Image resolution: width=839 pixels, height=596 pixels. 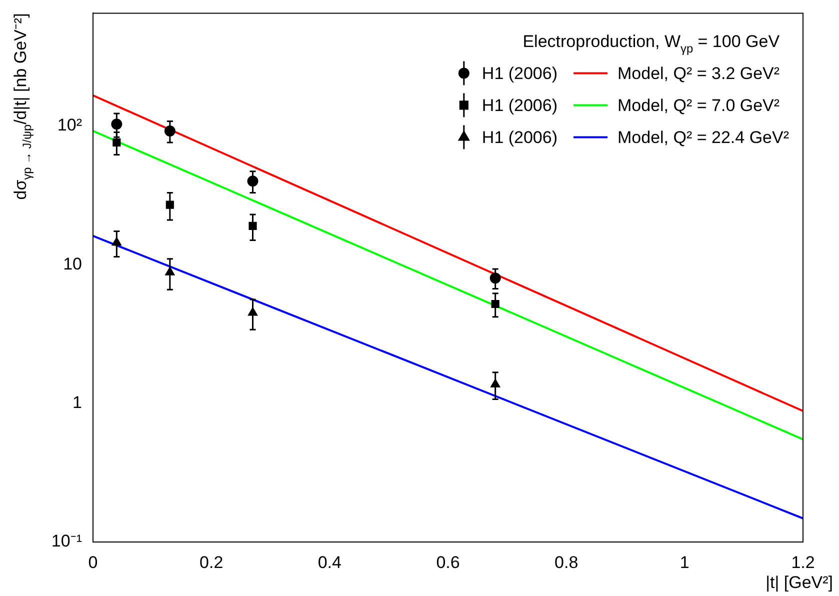 What do you see at coordinates (448, 562) in the screenshot?
I see `x-tick-label: 0.6` at bounding box center [448, 562].